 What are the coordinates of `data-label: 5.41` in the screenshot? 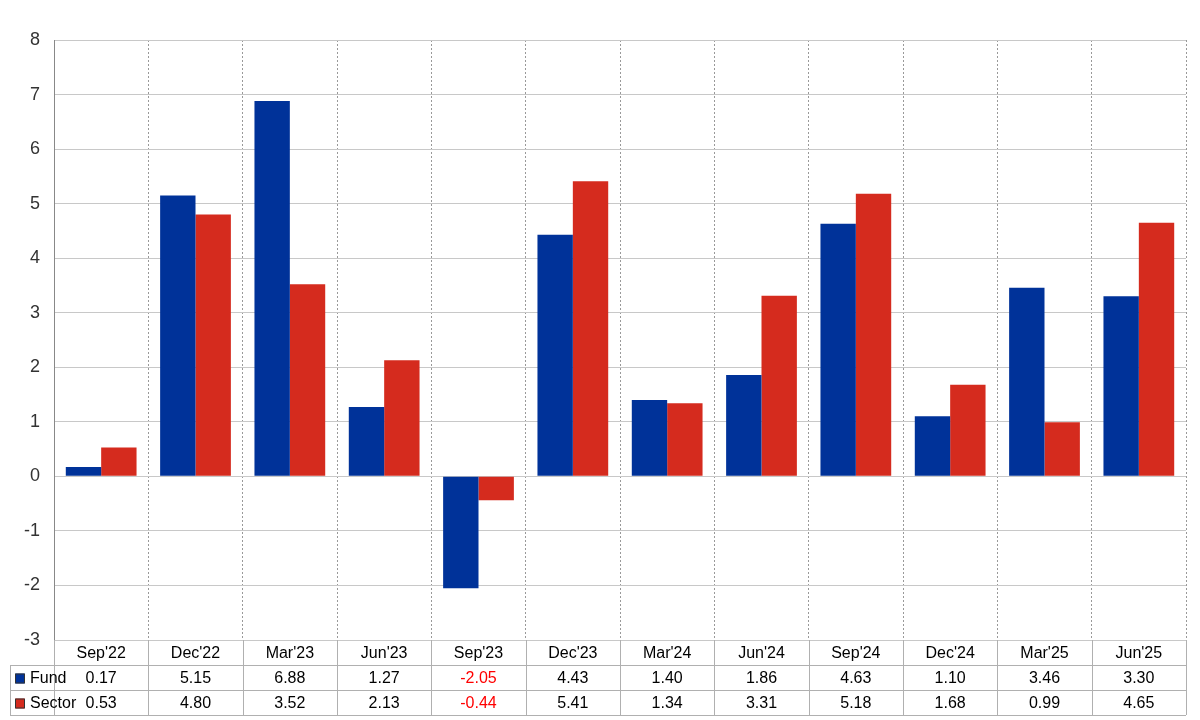 It's located at (573, 702).